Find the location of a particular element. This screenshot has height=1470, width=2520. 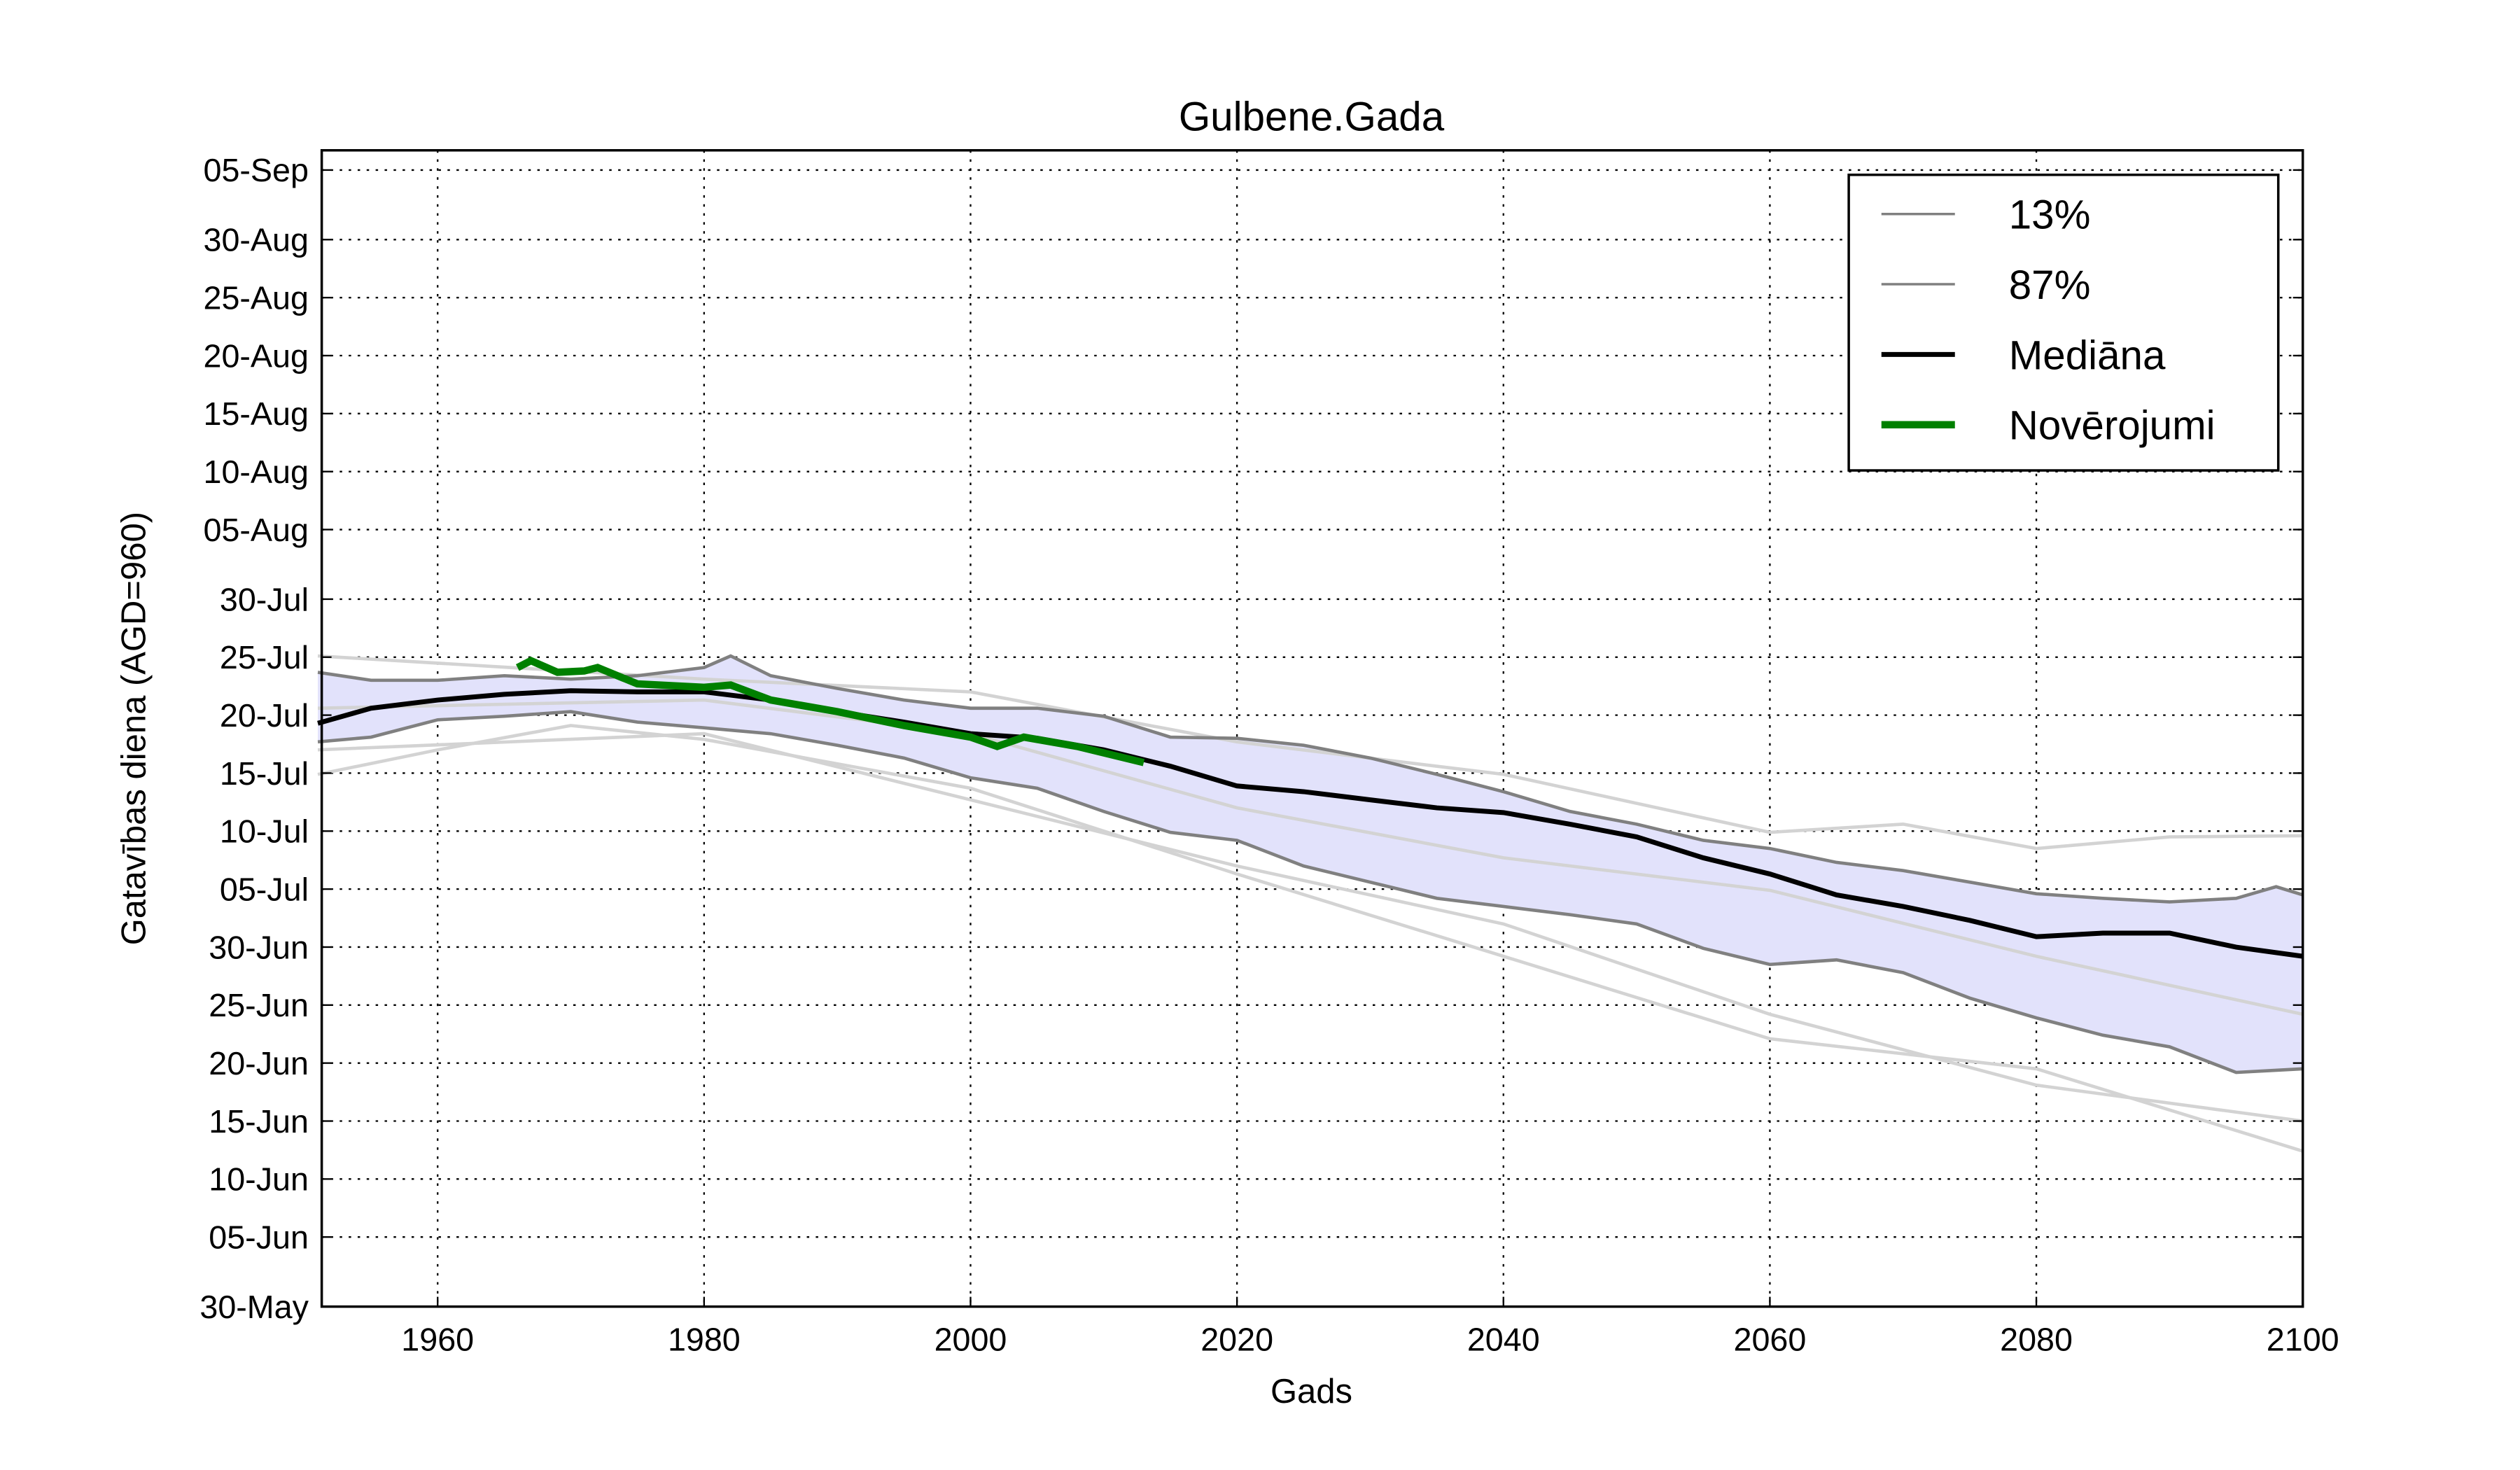

y-tick-label: 05-Sep is located at coordinates (256, 170).